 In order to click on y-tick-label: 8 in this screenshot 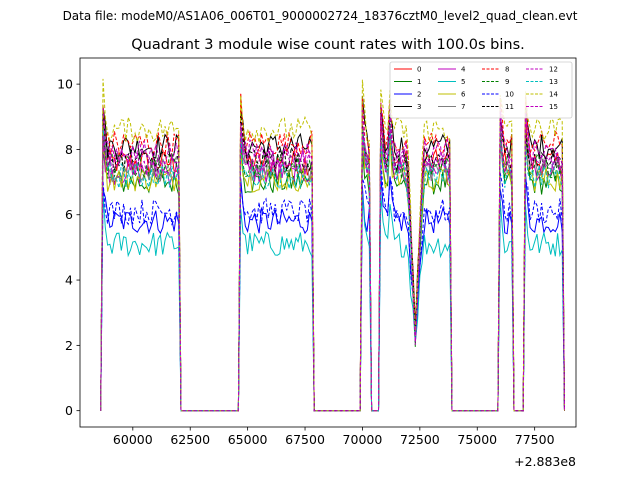, I will do `click(69, 149)`.